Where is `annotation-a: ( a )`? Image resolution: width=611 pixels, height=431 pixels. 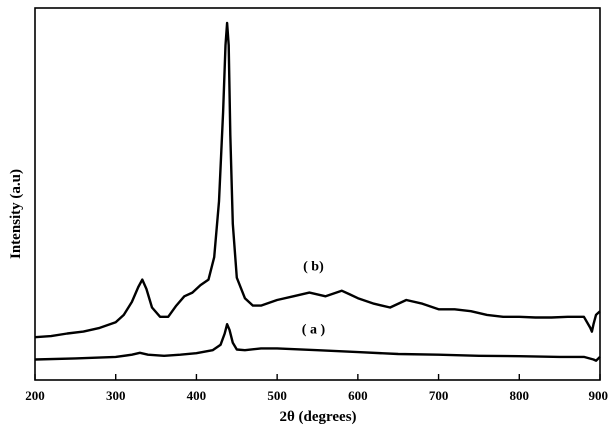 annotation-a: ( a ) is located at coordinates (314, 330).